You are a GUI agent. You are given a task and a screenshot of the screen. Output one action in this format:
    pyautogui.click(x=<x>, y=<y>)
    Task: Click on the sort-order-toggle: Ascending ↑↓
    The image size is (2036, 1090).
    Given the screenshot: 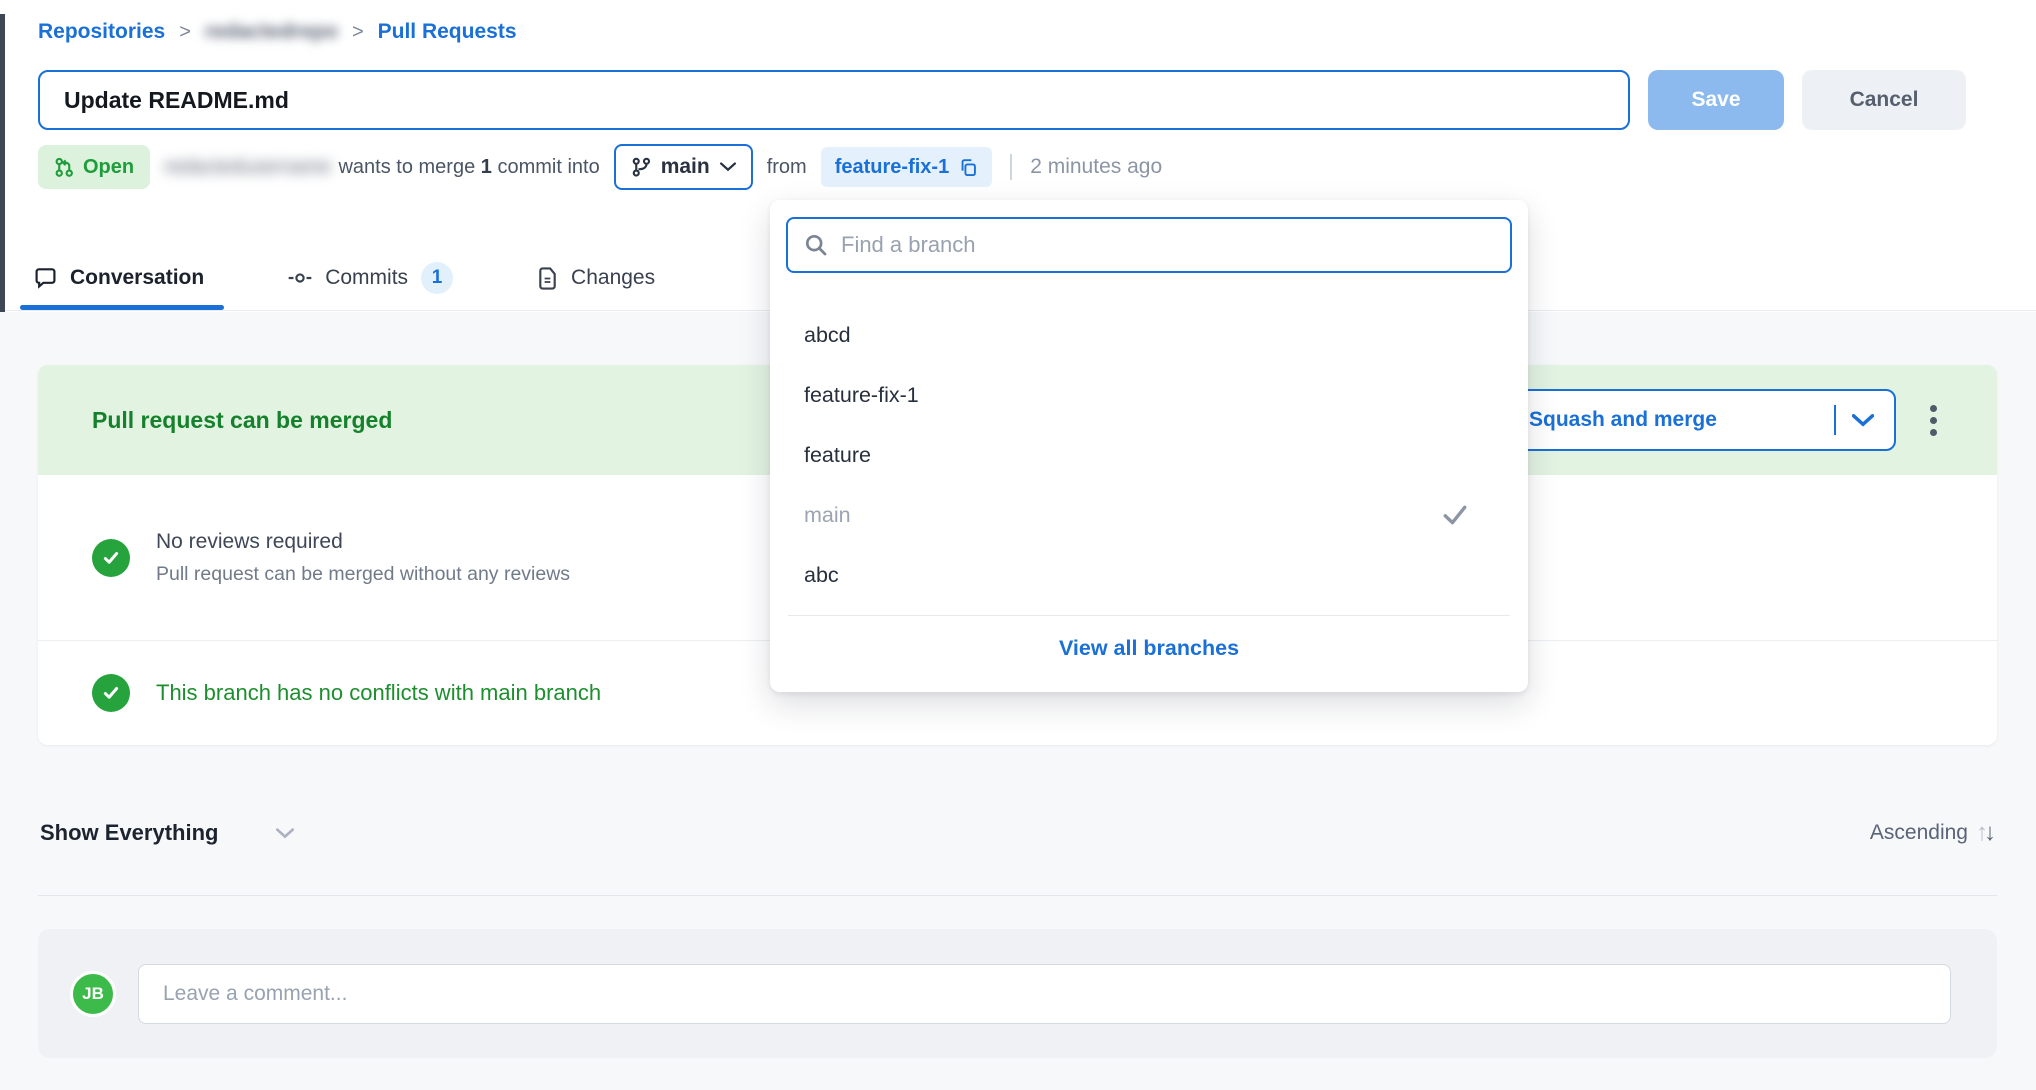 What is the action you would take?
    pyautogui.click(x=1933, y=833)
    